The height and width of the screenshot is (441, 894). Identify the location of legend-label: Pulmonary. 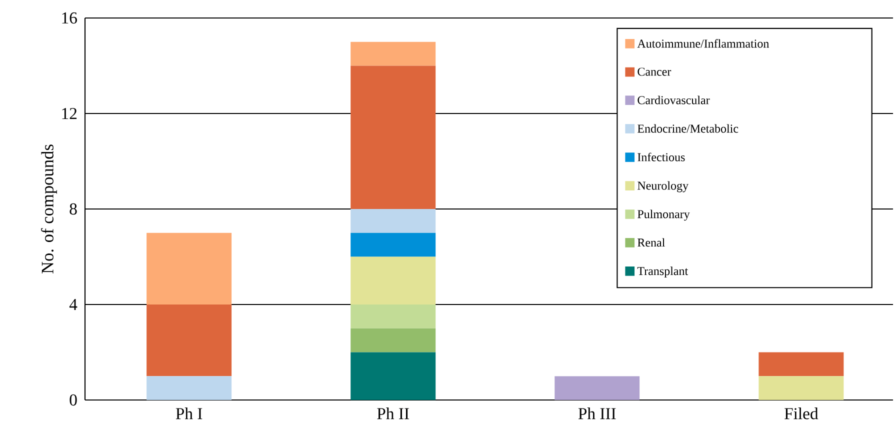
(664, 215).